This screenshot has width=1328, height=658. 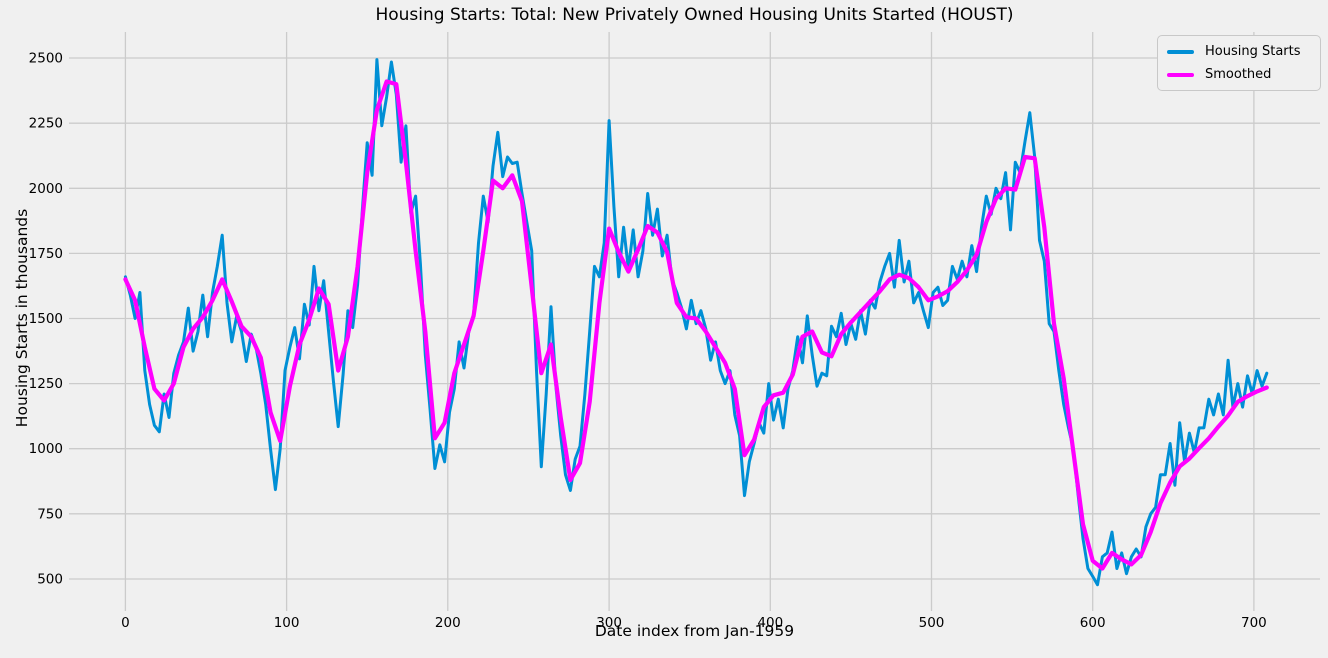 What do you see at coordinates (22, 318) in the screenshot?
I see `y-axis-label: Housing Starts in thousands` at bounding box center [22, 318].